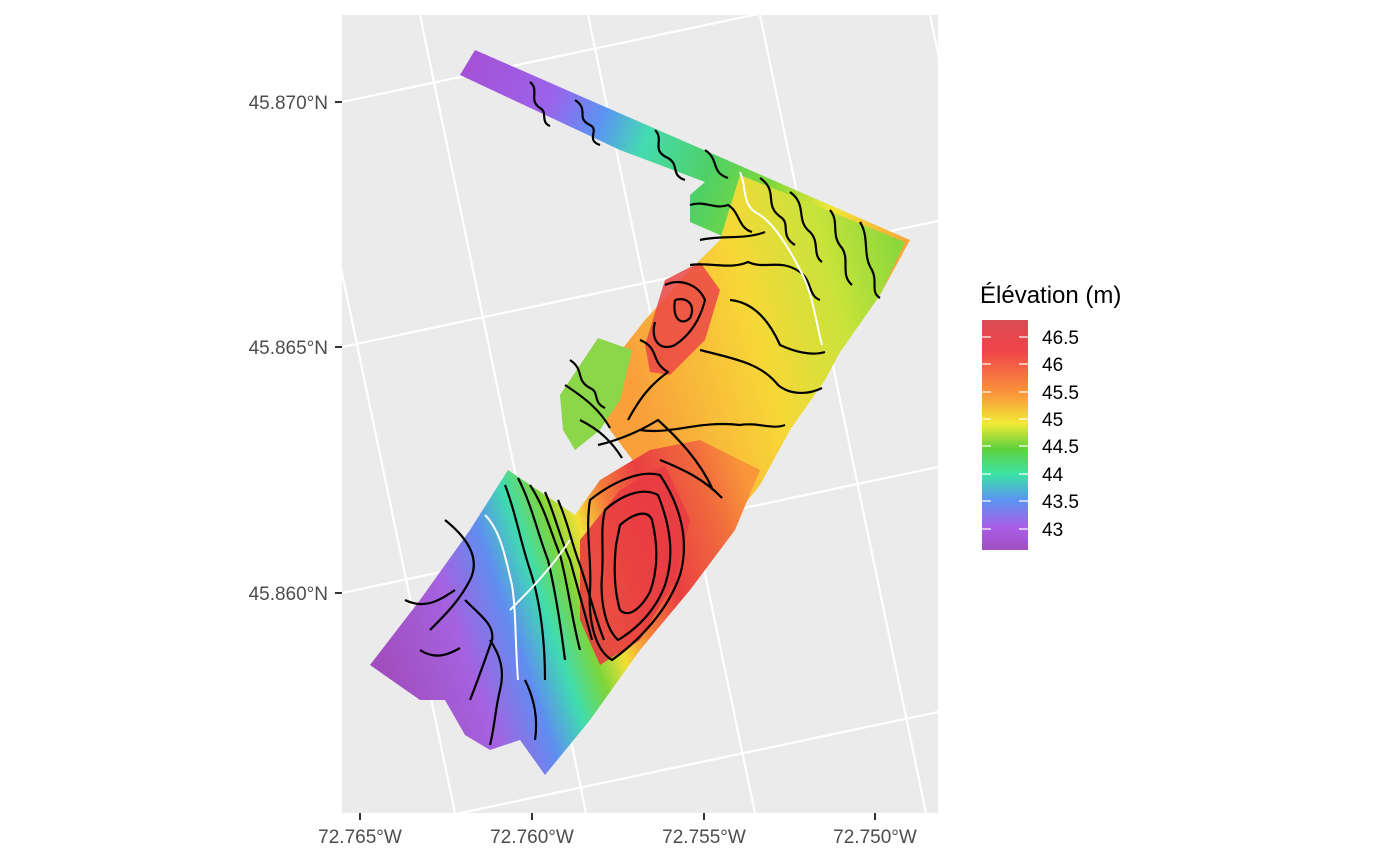 The image size is (1400, 865). I want to click on legend-label: 46, so click(1052, 365).